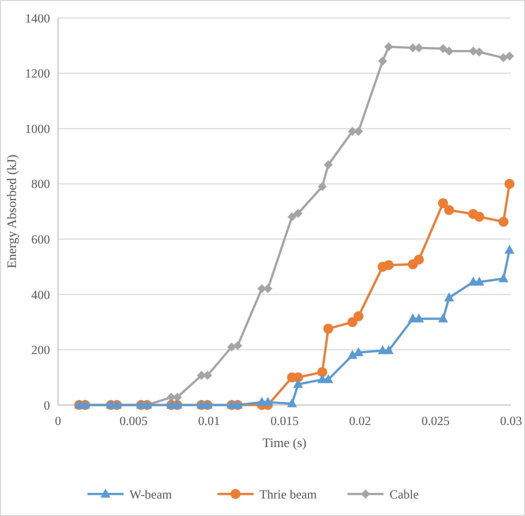  I want to click on y-tick-label: 200, so click(40, 350).